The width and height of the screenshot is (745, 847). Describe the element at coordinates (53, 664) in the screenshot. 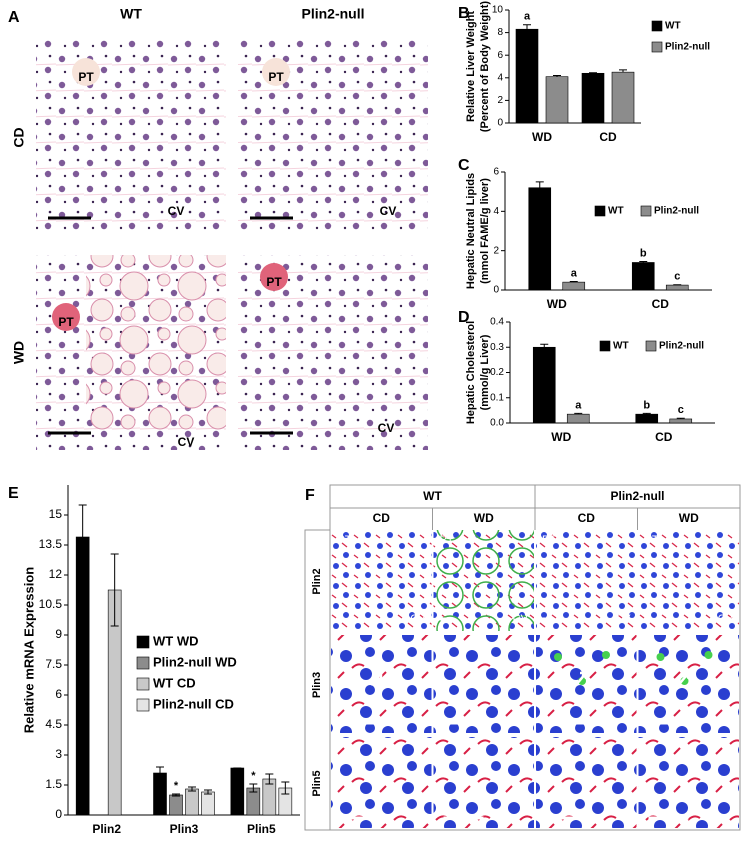

I see `y-tick-label: 7.5` at that location.